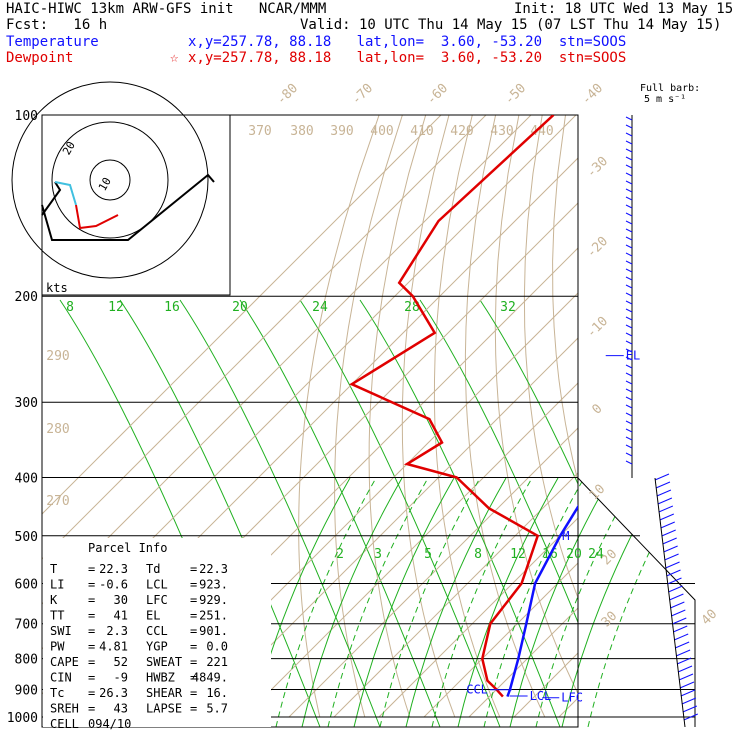 This screenshot has width=740, height=740. Describe the element at coordinates (40, 58) in the screenshot. I see `legend-dewpoint: Dewpoint` at that location.